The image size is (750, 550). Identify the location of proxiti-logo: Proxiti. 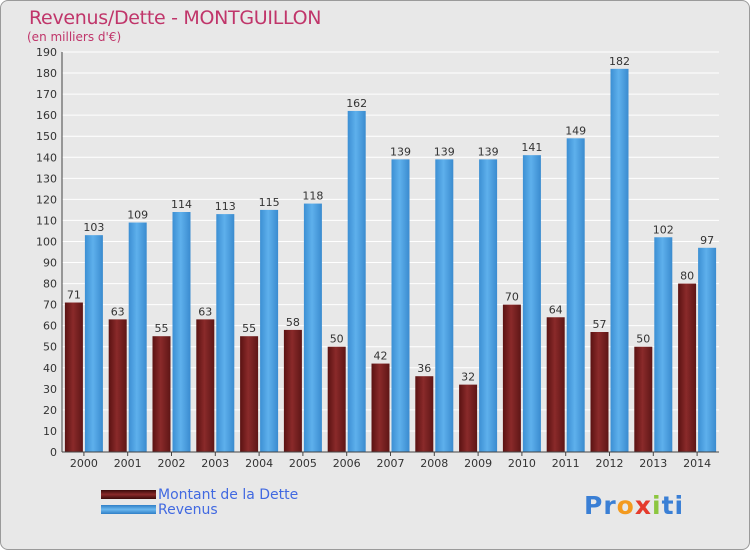
(634, 505).